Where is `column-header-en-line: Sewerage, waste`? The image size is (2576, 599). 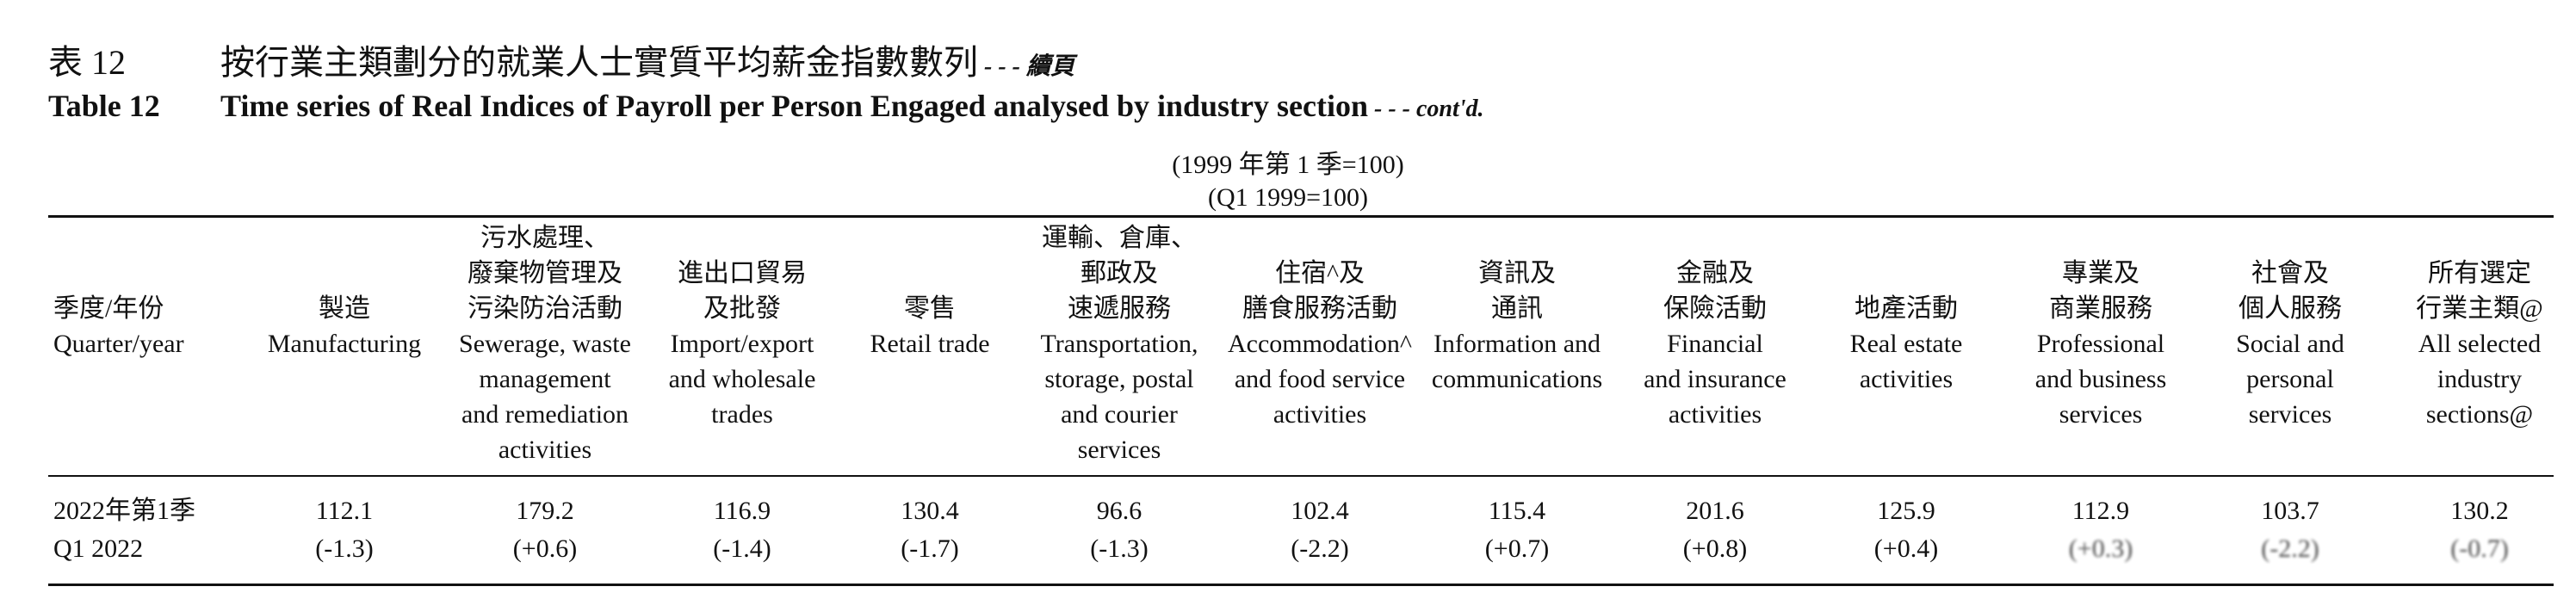 column-header-en-line: Sewerage, waste is located at coordinates (545, 344).